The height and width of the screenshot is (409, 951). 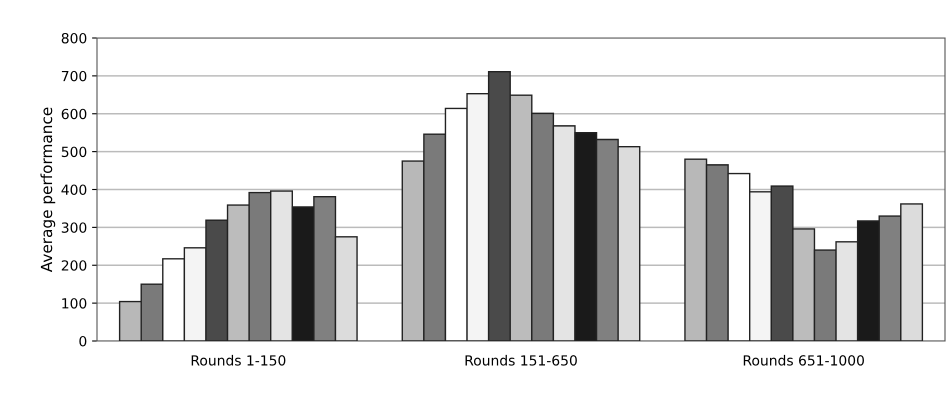 I want to click on y-tick-label: 400, so click(x=73, y=189).